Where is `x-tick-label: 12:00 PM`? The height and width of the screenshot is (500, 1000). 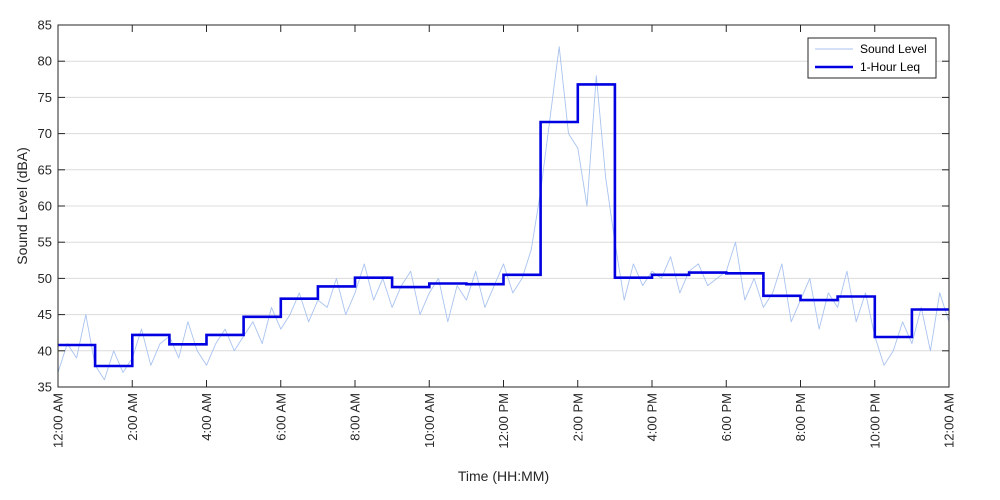
x-tick-label: 12:00 PM is located at coordinates (503, 421).